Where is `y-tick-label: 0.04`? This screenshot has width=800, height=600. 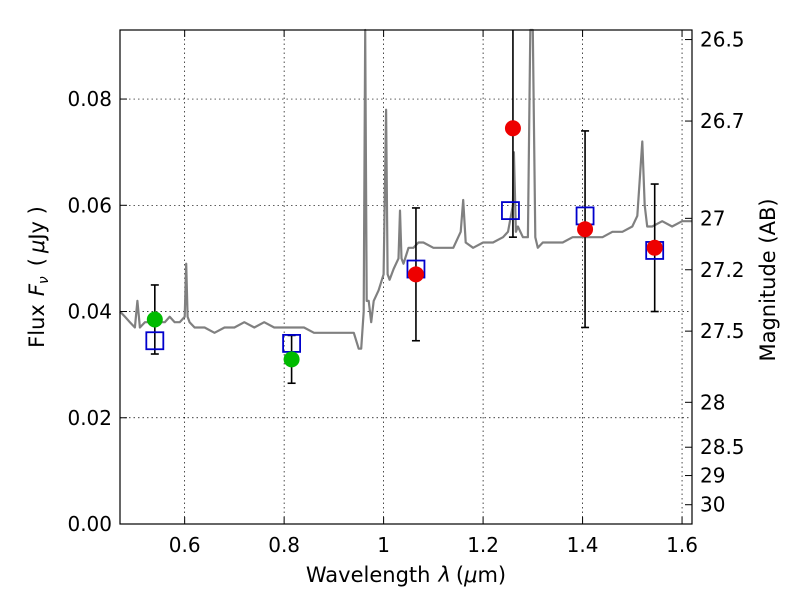 y-tick-label: 0.04 is located at coordinates (89, 312).